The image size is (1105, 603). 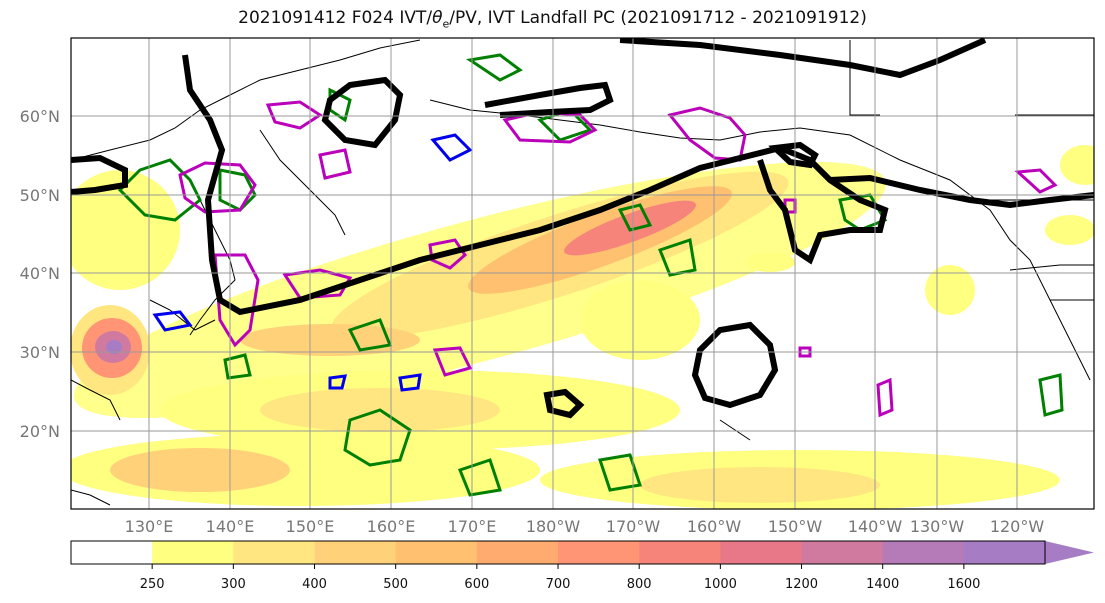 I want to click on colorbar-labels: 250 300 400 500 600 700 800 1000 1200 1400 1600, so click(x=560, y=578).